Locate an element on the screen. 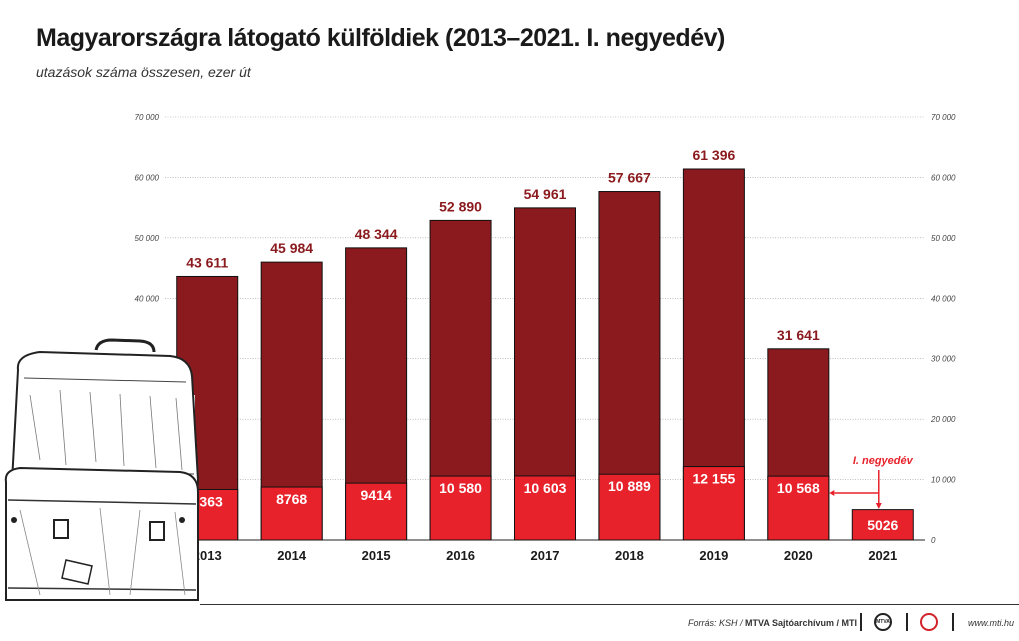 The width and height of the screenshot is (1019, 641). data-label-total: 54 961 is located at coordinates (545, 194).